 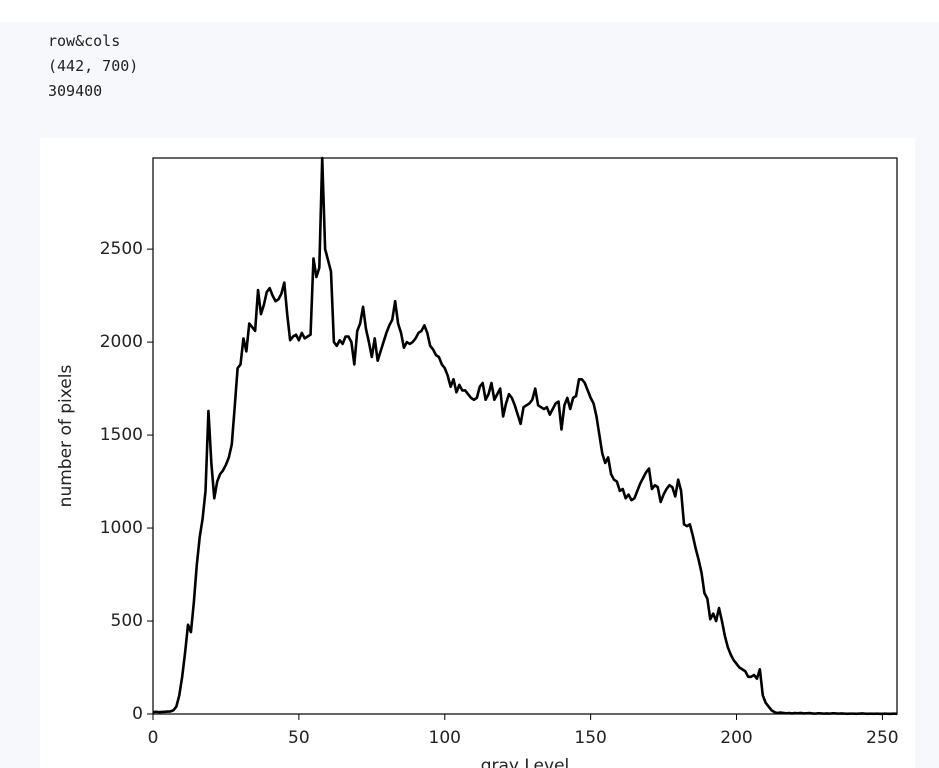 I want to click on y-tick-label: 500, so click(x=127, y=621).